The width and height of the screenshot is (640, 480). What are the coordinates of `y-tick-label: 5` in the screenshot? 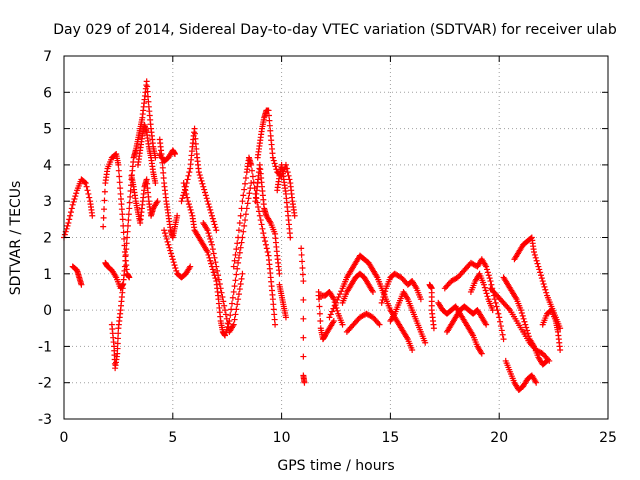 It's located at (47, 130).